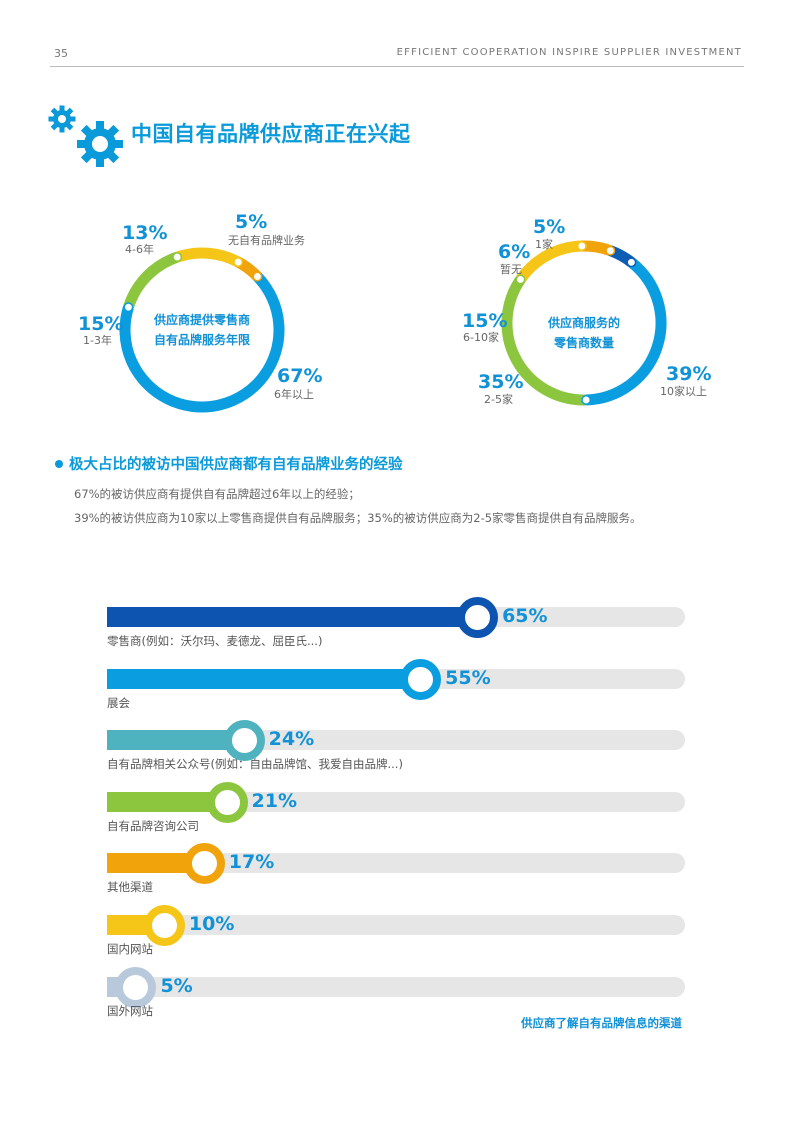  I want to click on bullet-icon, so click(59, 464).